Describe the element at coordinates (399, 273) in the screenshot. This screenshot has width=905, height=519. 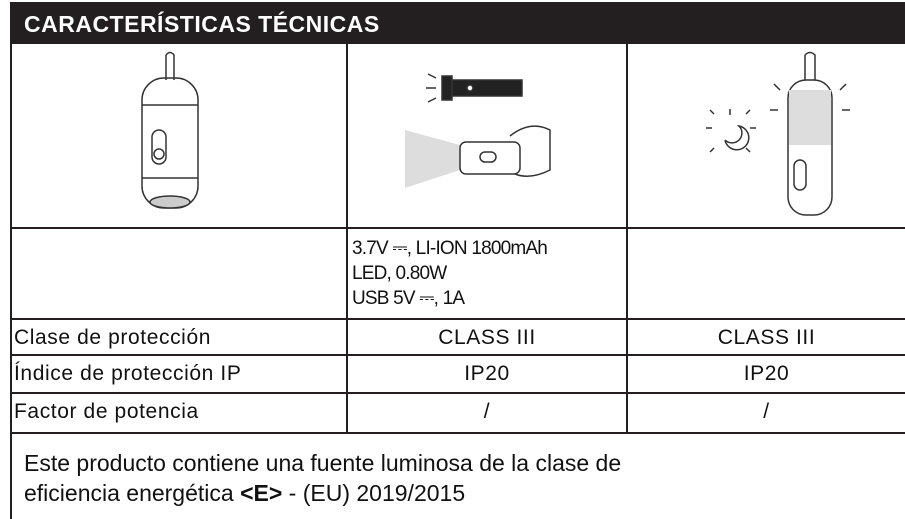
I see `spec-line: LED, 0.80W` at that location.